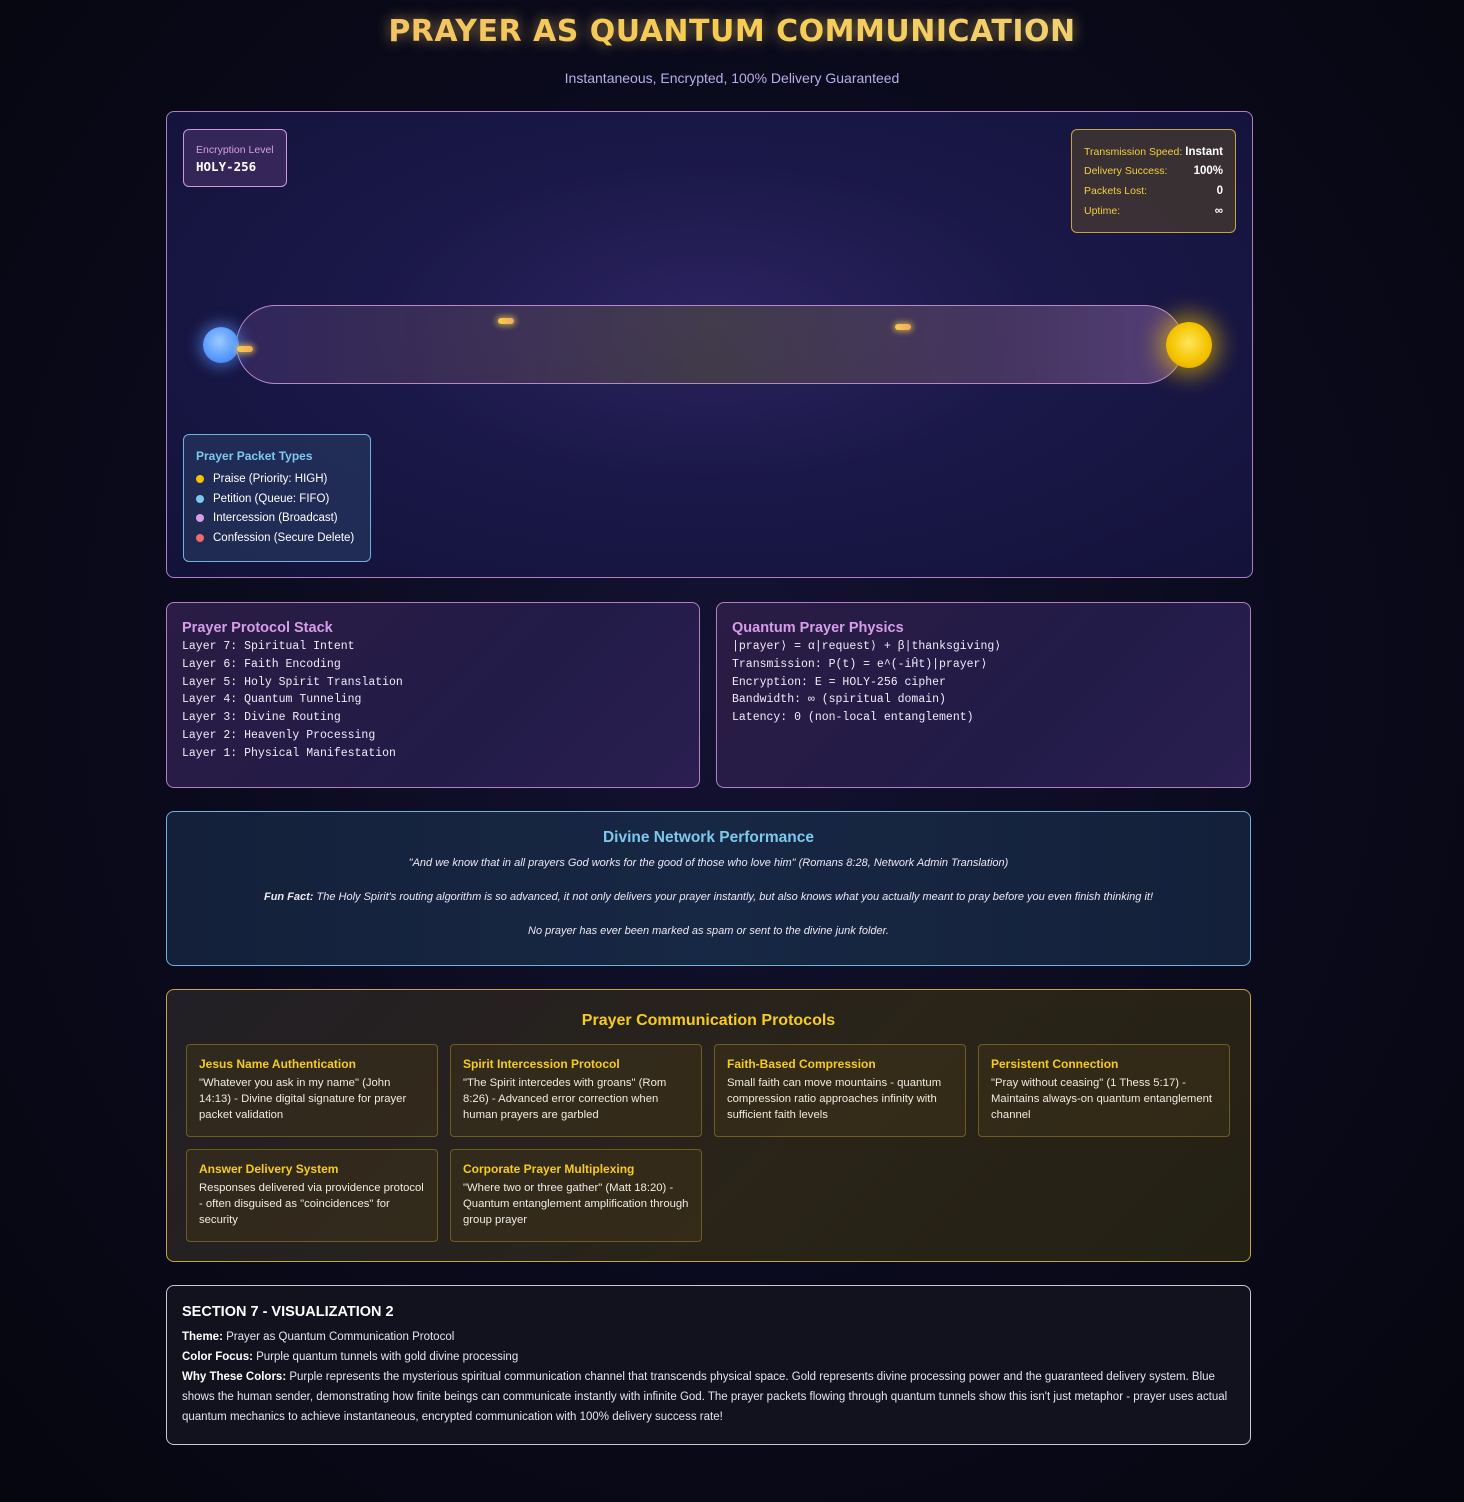 The image size is (1464, 1502). Describe the element at coordinates (235, 150) in the screenshot. I see `encryption-label: Encryption Level` at that location.